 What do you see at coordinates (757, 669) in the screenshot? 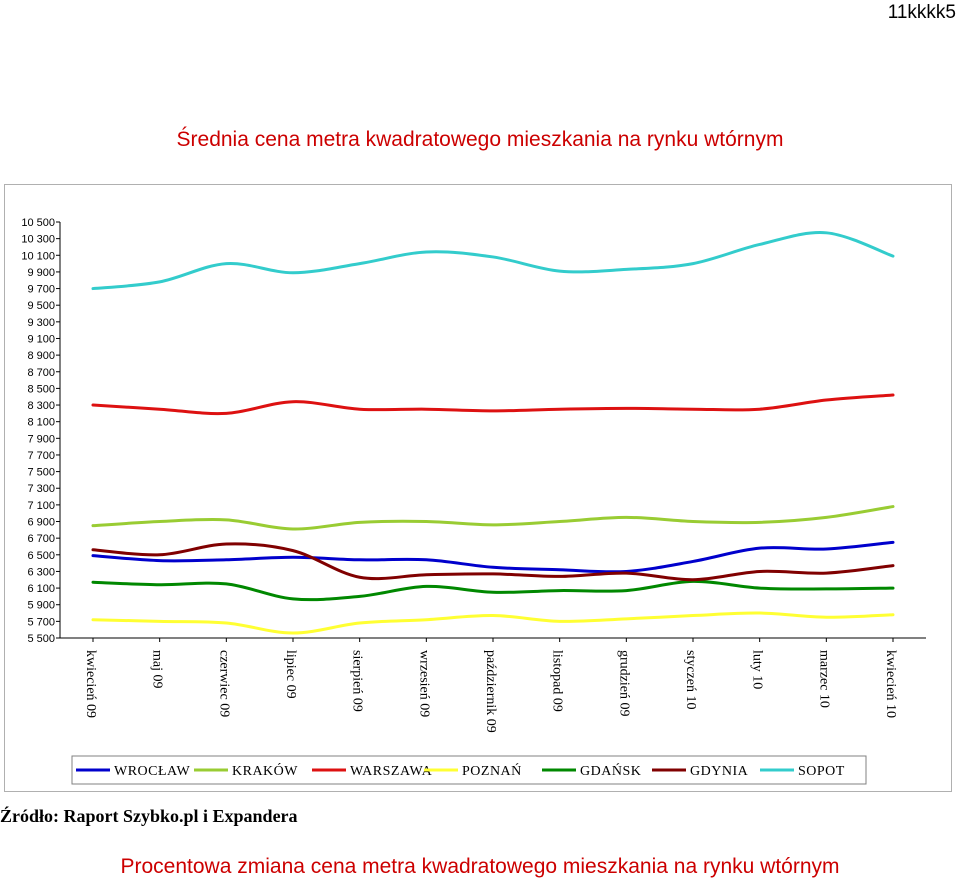
I see `x-tick-label: luty 10` at bounding box center [757, 669].